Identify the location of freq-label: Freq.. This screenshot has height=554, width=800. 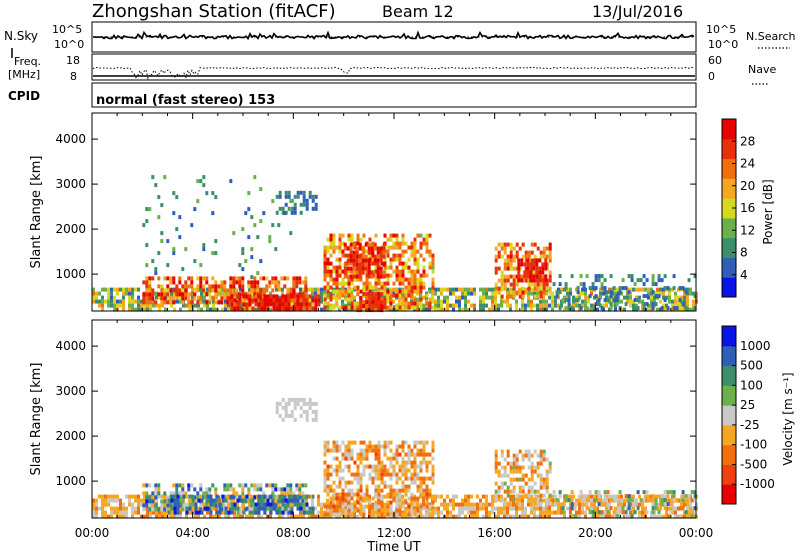
(27, 61).